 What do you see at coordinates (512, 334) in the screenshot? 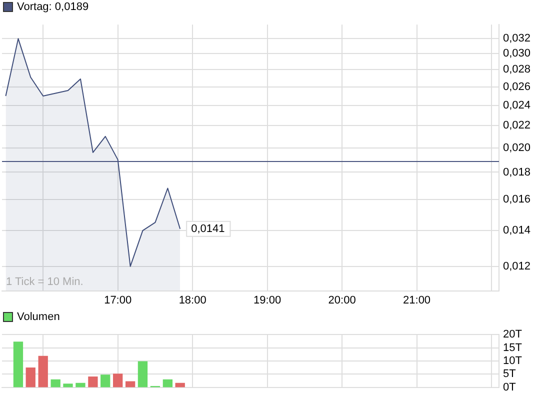
I see `y-tick-label: 20T` at bounding box center [512, 334].